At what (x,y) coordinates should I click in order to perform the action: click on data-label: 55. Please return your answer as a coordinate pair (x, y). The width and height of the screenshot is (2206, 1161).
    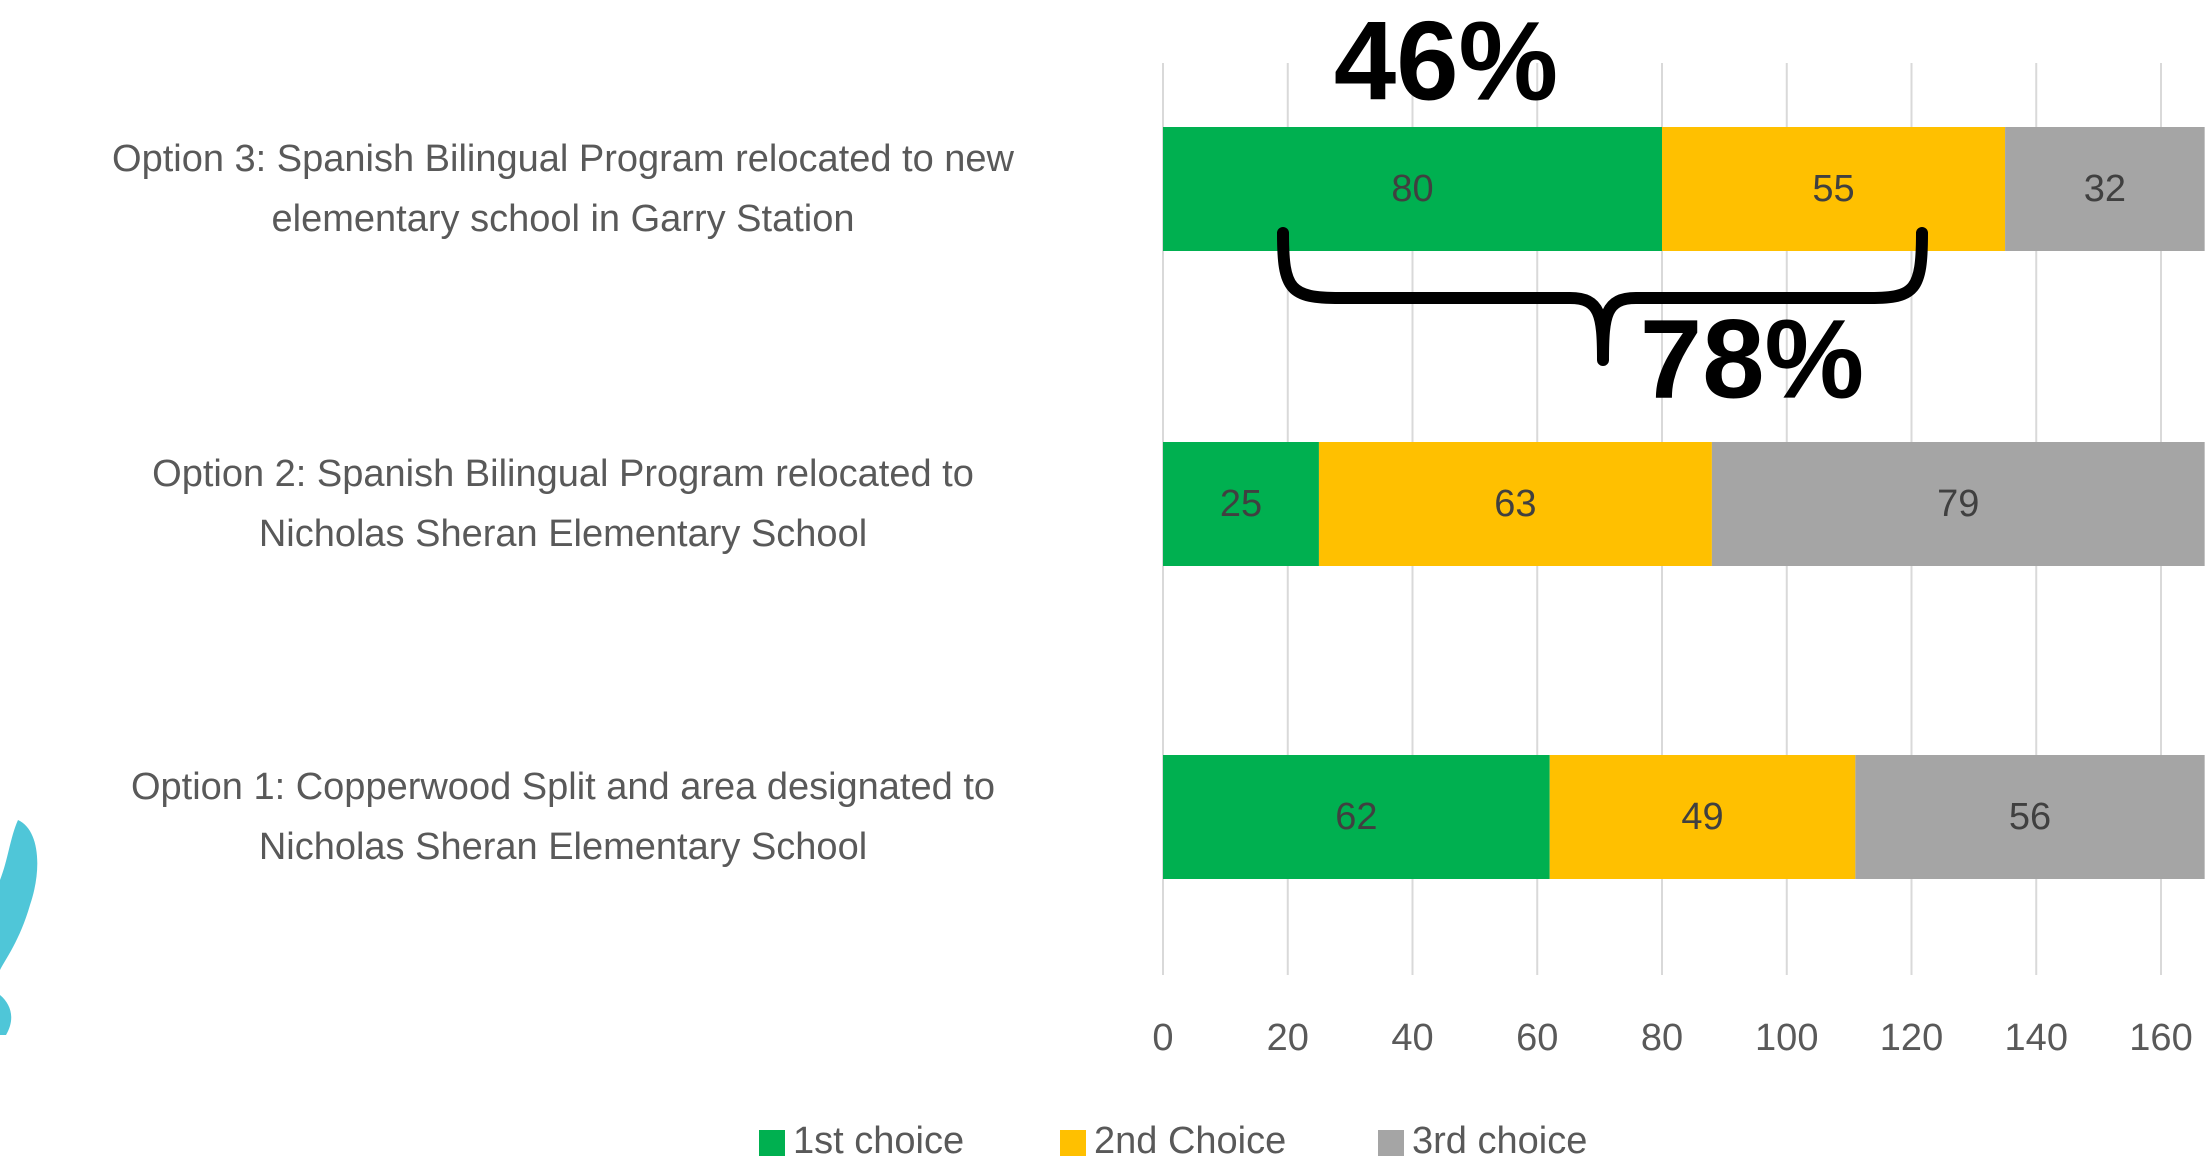
    Looking at the image, I should click on (1833, 189).